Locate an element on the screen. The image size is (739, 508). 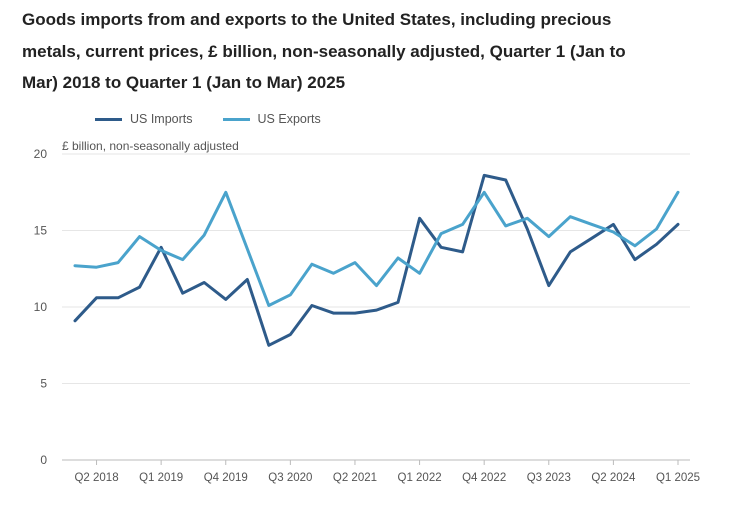
x-tick-label: Q1 2022 is located at coordinates (420, 478).